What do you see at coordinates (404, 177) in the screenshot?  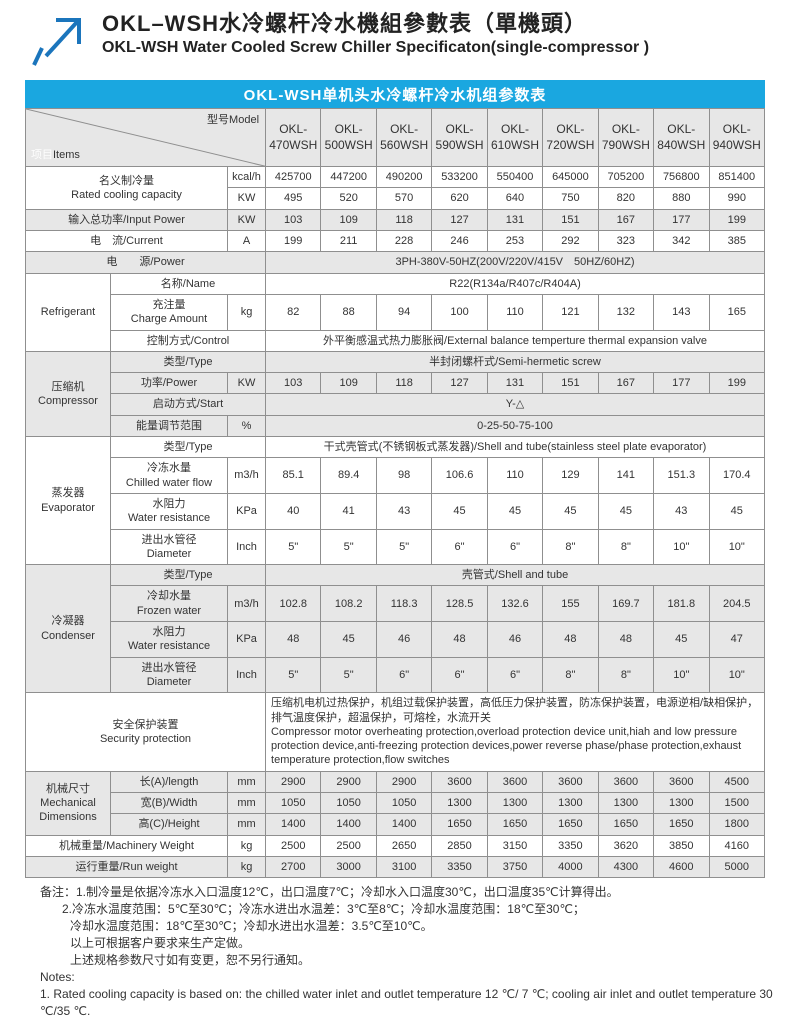 I see `value-rated-cooling-kcal-OKL-560WSH: 490200` at bounding box center [404, 177].